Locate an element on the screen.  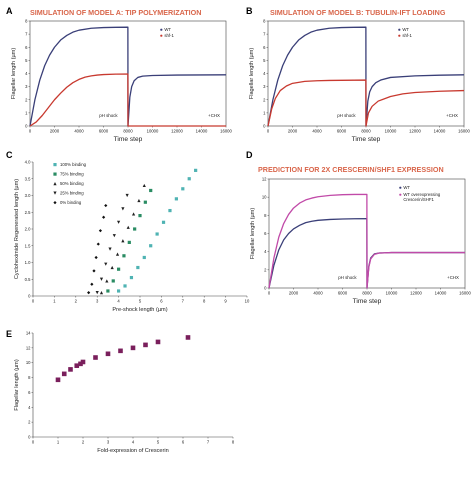
y-tick-label: 14 is located at coordinates (28, 333).